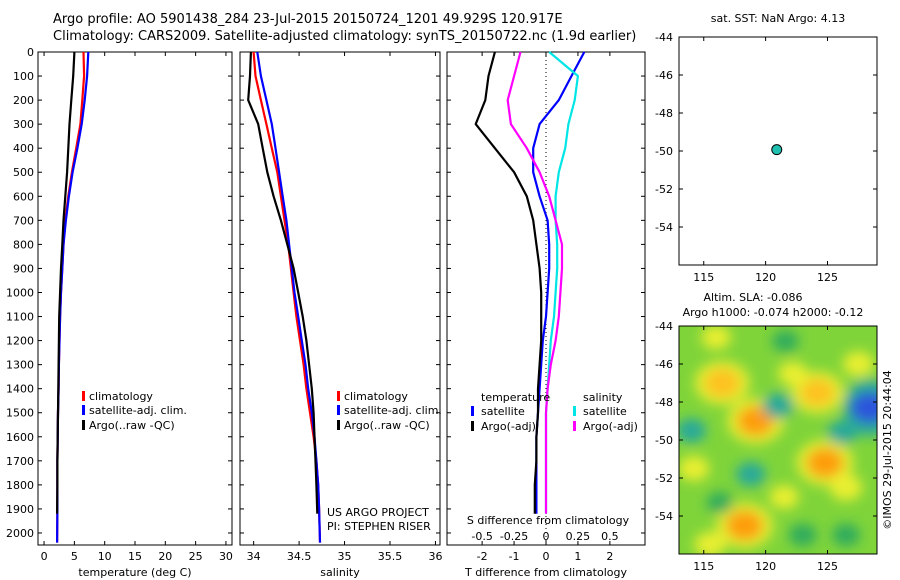 The image size is (900, 580). Describe the element at coordinates (20, 461) in the screenshot. I see `y-tick-label: 1700` at that location.